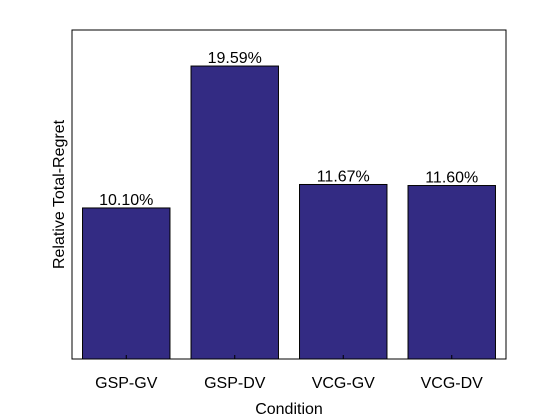  Describe the element at coordinates (126, 283) in the screenshot. I see `bar-gsp-gv` at that location.